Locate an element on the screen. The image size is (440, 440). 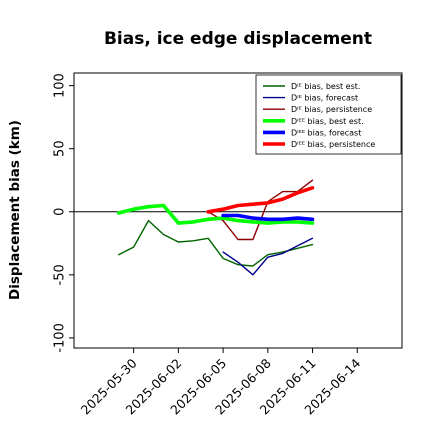
legend-label-1: Dᴵᴱ bias, best est. is located at coordinates (325, 86).